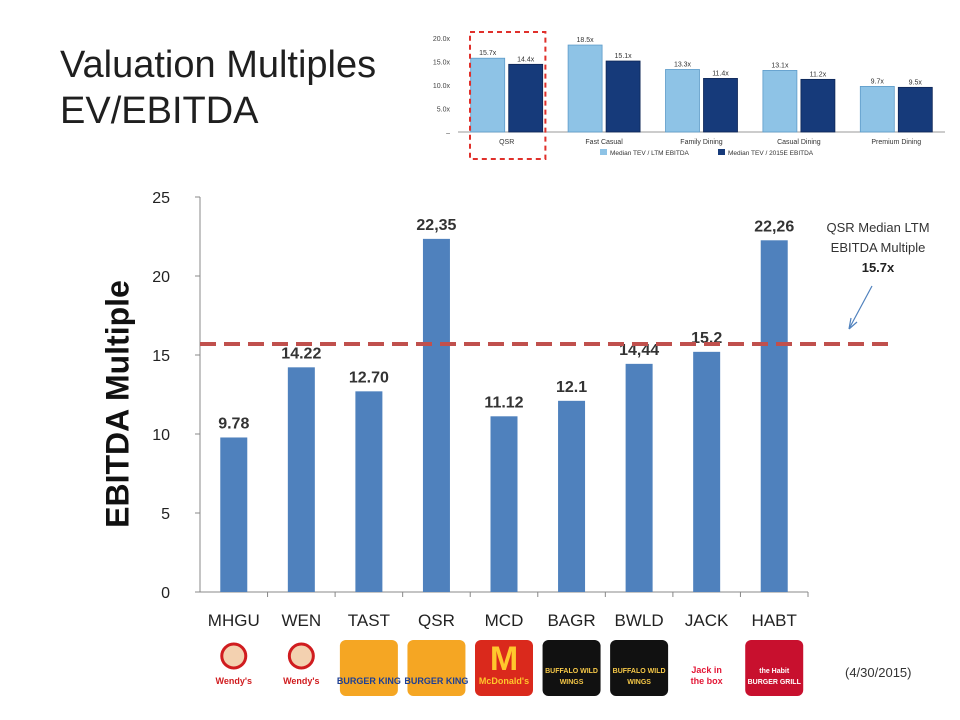  What do you see at coordinates (878, 227) in the screenshot?
I see `median-note-line-1: QSR Median LTM` at bounding box center [878, 227].